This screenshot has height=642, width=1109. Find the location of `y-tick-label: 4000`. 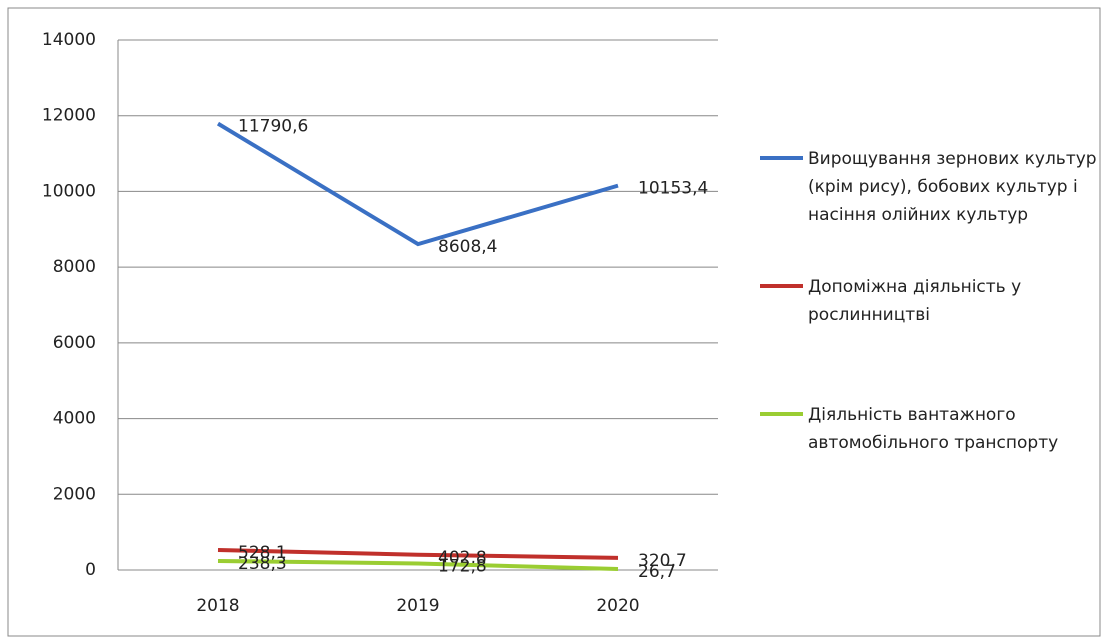

y-tick-label: 4000 is located at coordinates (74, 419).